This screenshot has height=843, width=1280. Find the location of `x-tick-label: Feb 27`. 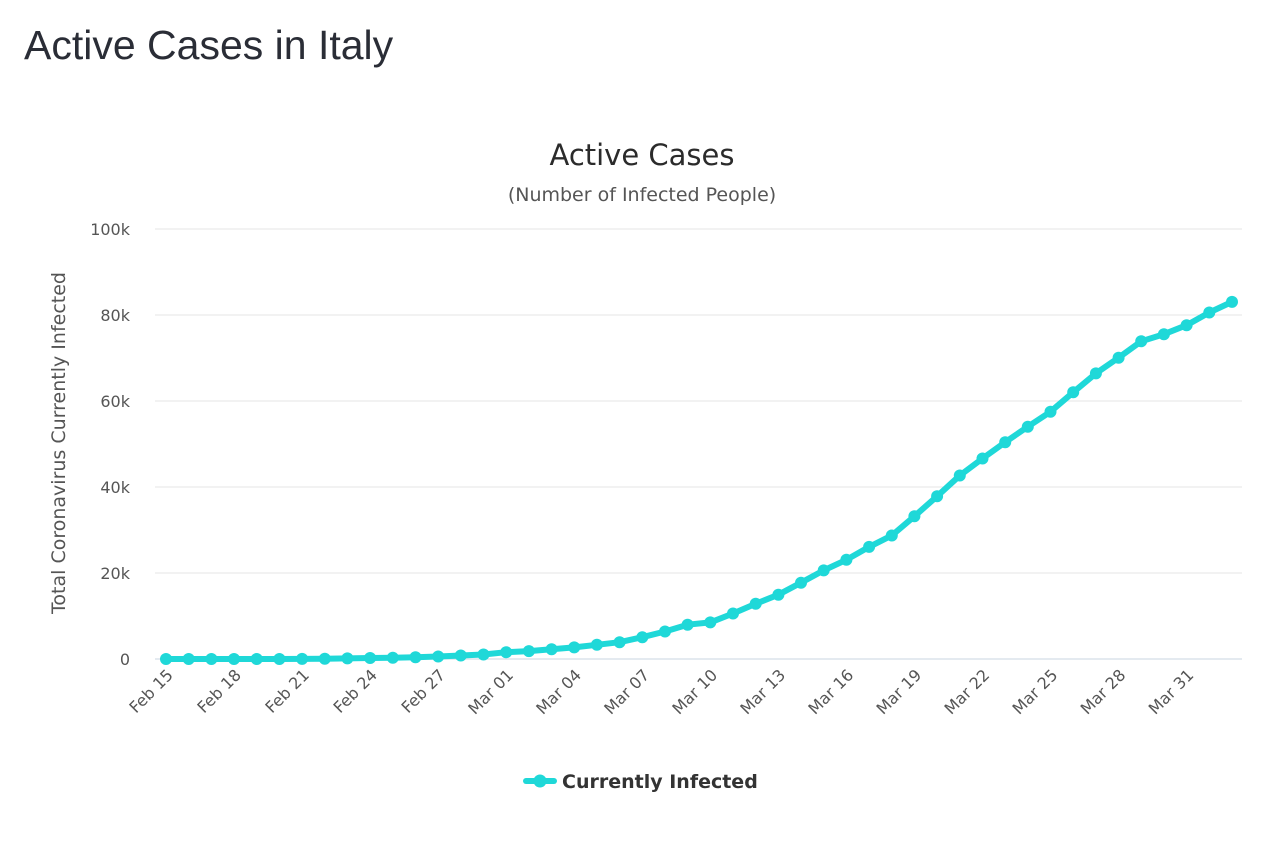

x-tick-label: Feb 27 is located at coordinates (423, 690).